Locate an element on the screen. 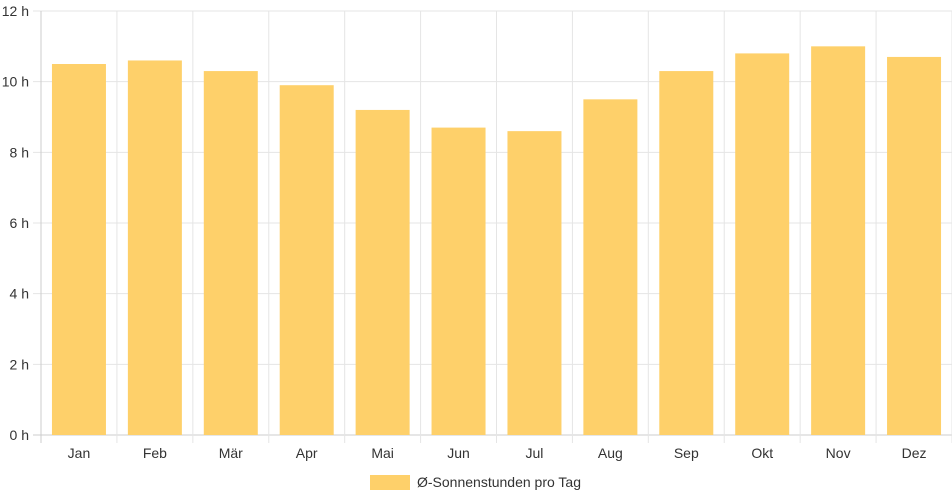 This screenshot has width=952, height=500. y-tick-label: 0 h is located at coordinates (19, 435).